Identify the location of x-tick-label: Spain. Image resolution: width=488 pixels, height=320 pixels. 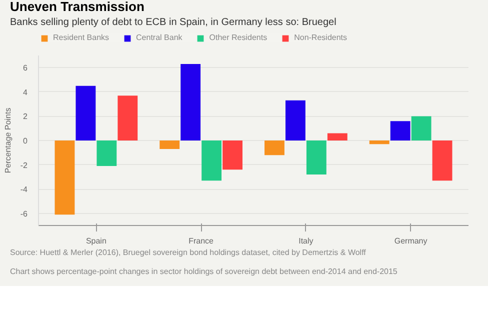
(96, 241).